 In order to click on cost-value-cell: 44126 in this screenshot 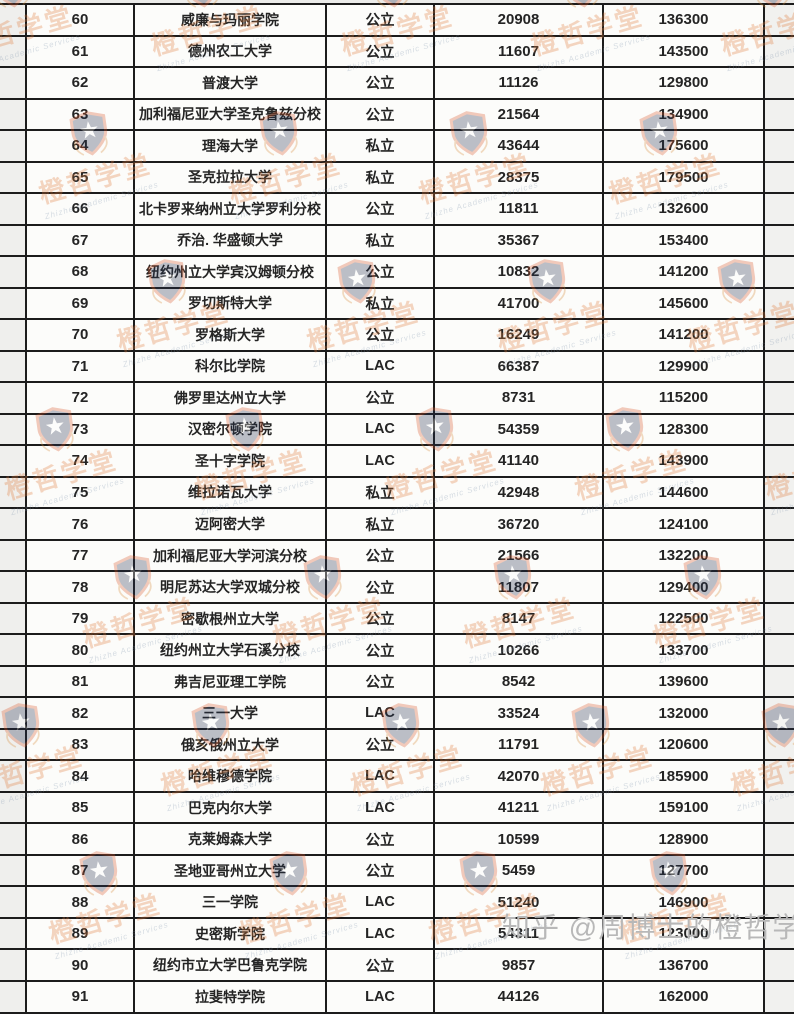, I will do `click(517, 997)`.